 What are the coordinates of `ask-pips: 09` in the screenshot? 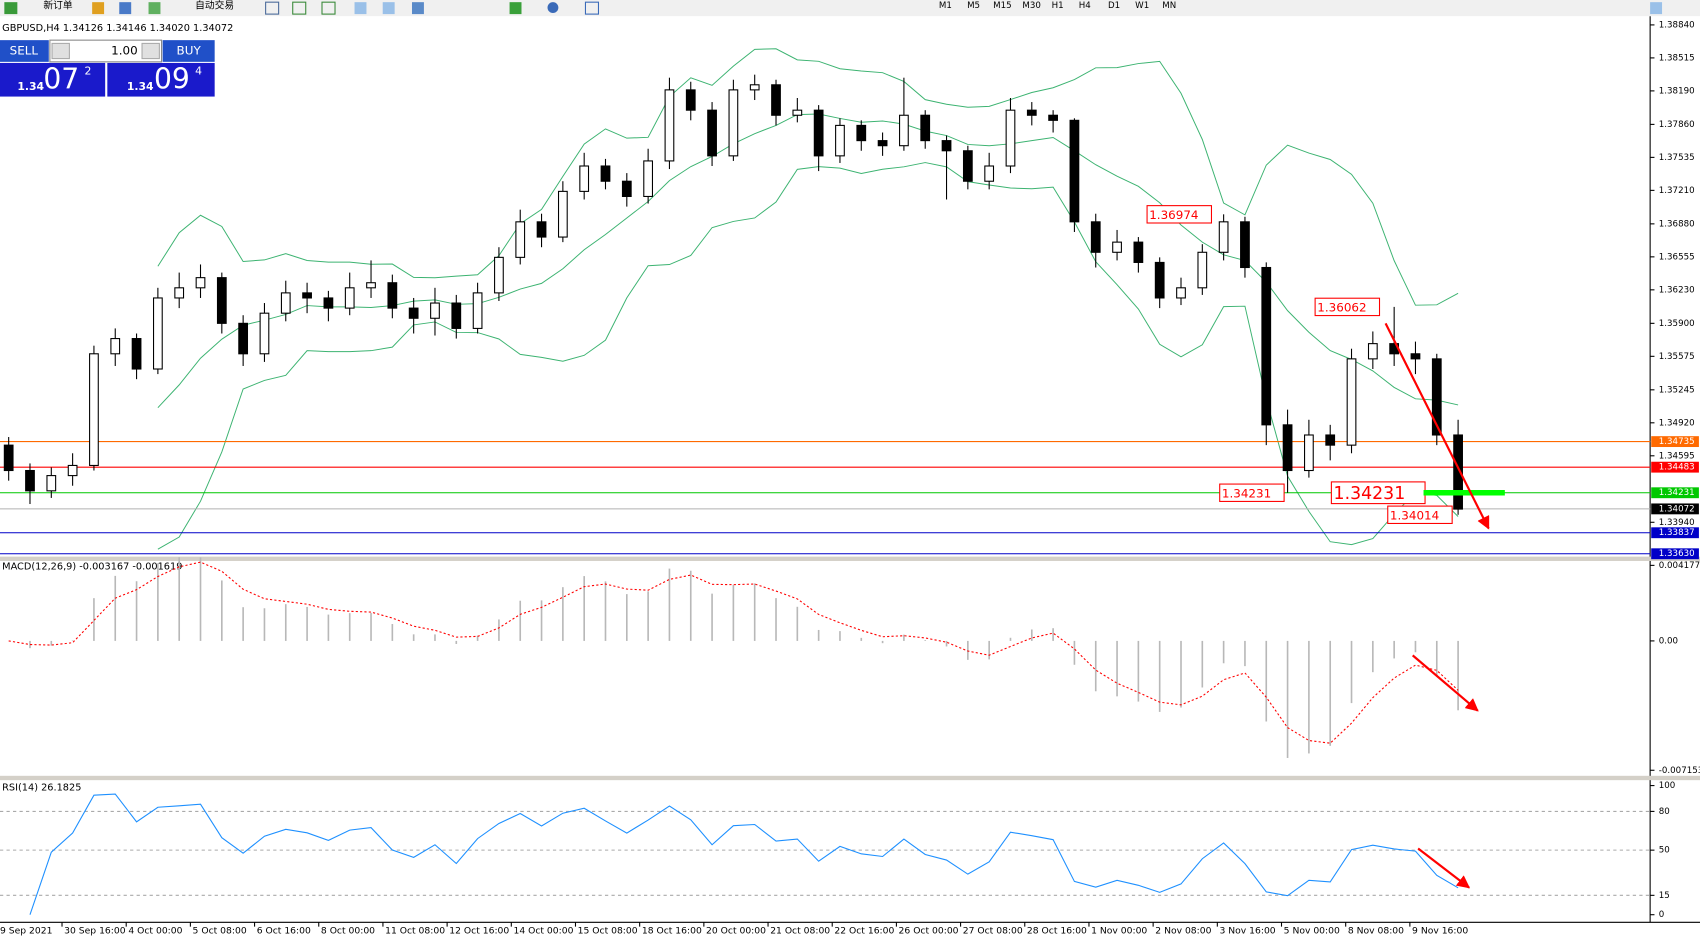 It's located at (172, 78).